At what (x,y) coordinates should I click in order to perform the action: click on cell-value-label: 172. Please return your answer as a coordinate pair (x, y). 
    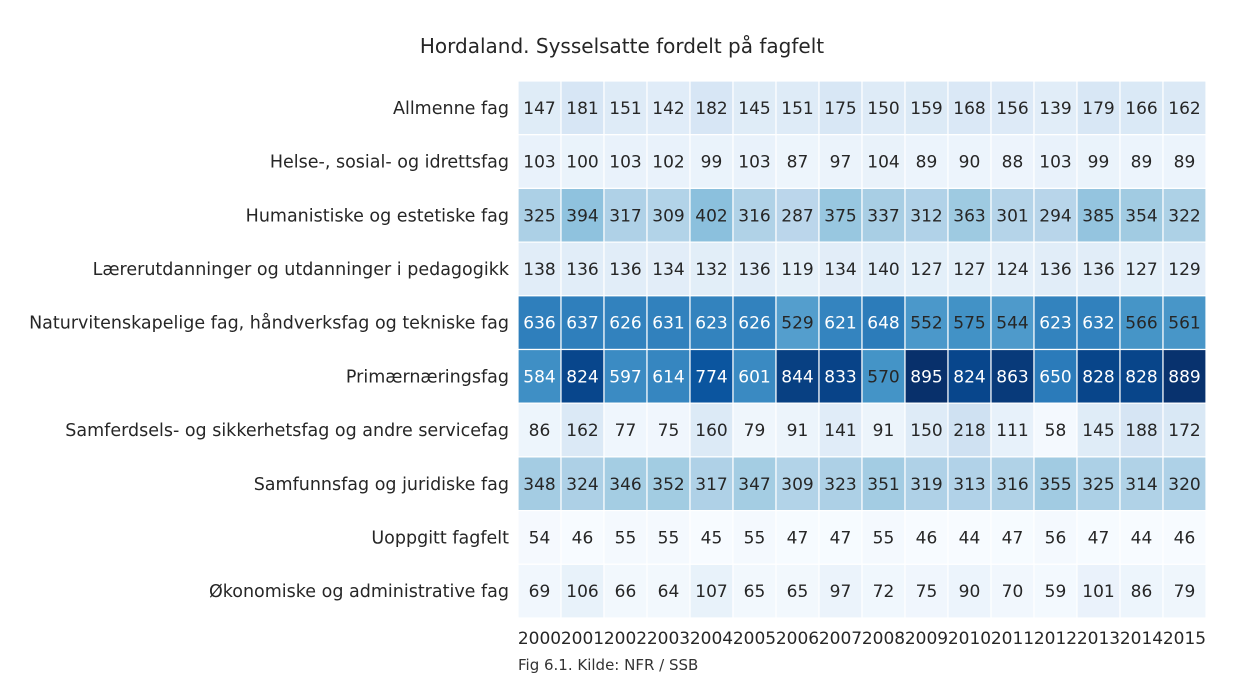
    Looking at the image, I should click on (1184, 431).